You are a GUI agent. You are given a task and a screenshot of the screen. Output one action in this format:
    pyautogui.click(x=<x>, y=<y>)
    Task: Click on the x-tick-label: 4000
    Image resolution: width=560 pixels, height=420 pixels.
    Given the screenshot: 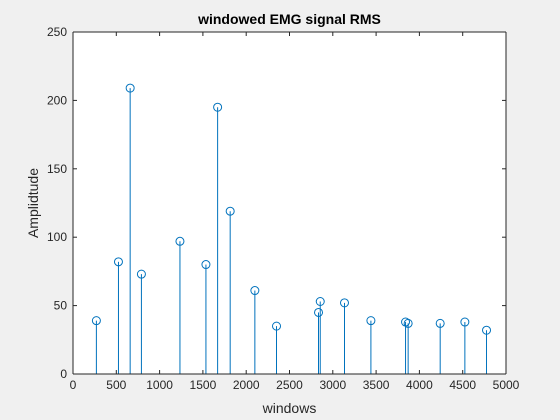 What is the action you would take?
    pyautogui.click(x=419, y=385)
    